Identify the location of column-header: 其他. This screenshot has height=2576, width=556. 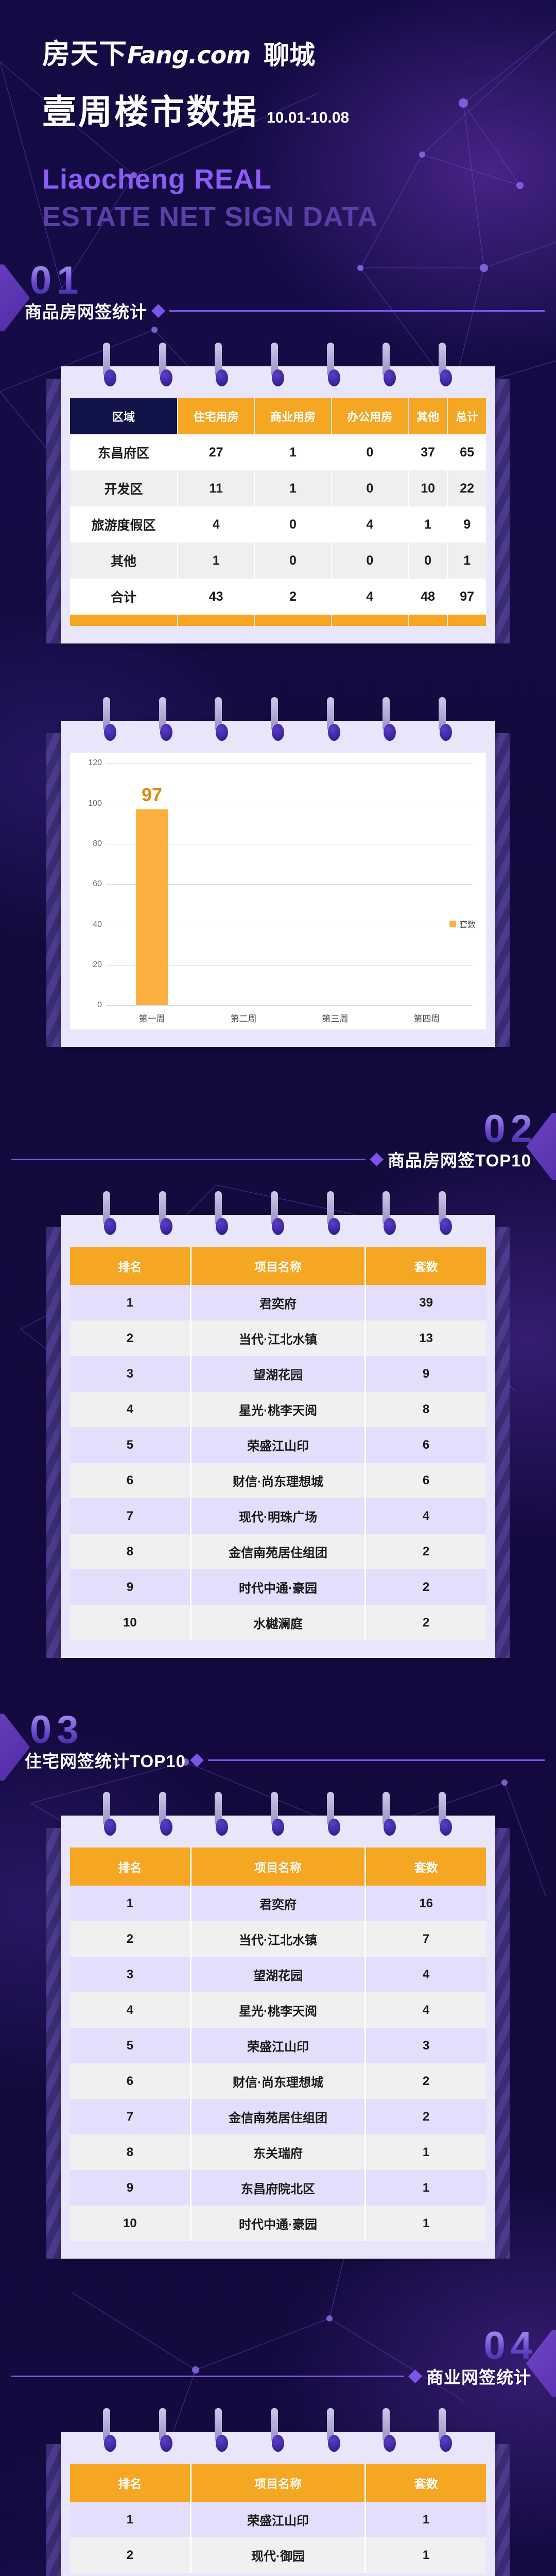
(428, 416).